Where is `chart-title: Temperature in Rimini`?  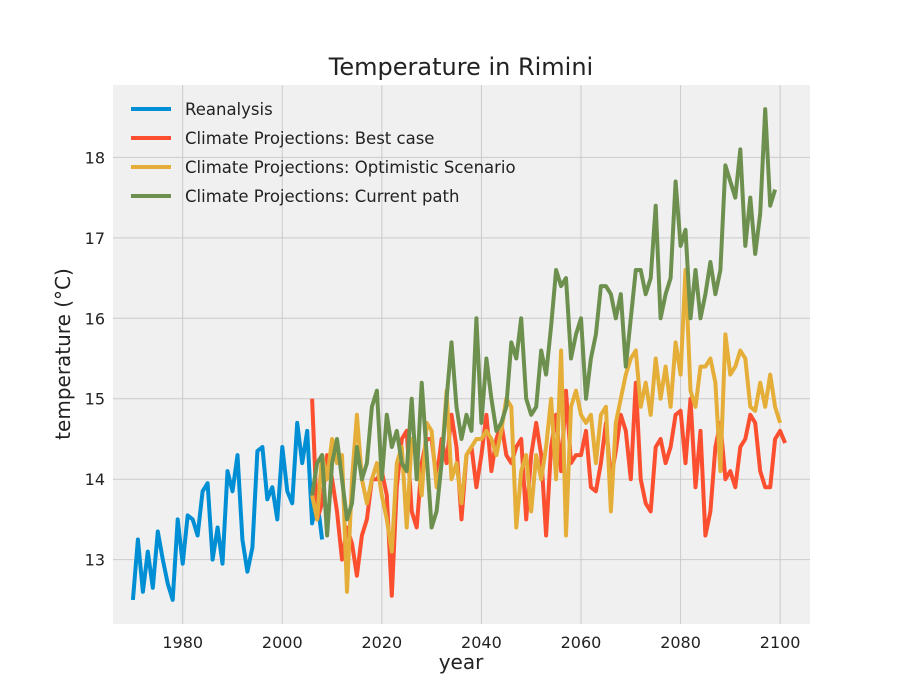 chart-title: Temperature in Rimini is located at coordinates (460, 67).